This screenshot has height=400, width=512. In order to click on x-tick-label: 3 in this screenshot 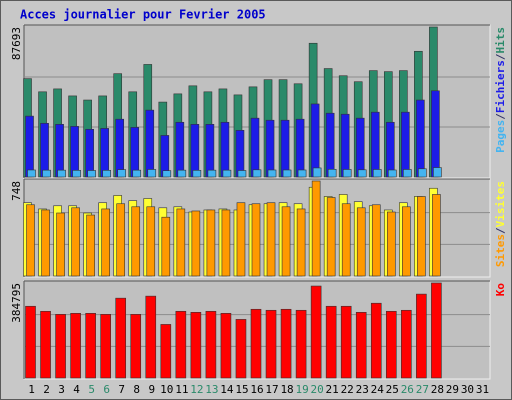, I will do `click(61, 389)`.